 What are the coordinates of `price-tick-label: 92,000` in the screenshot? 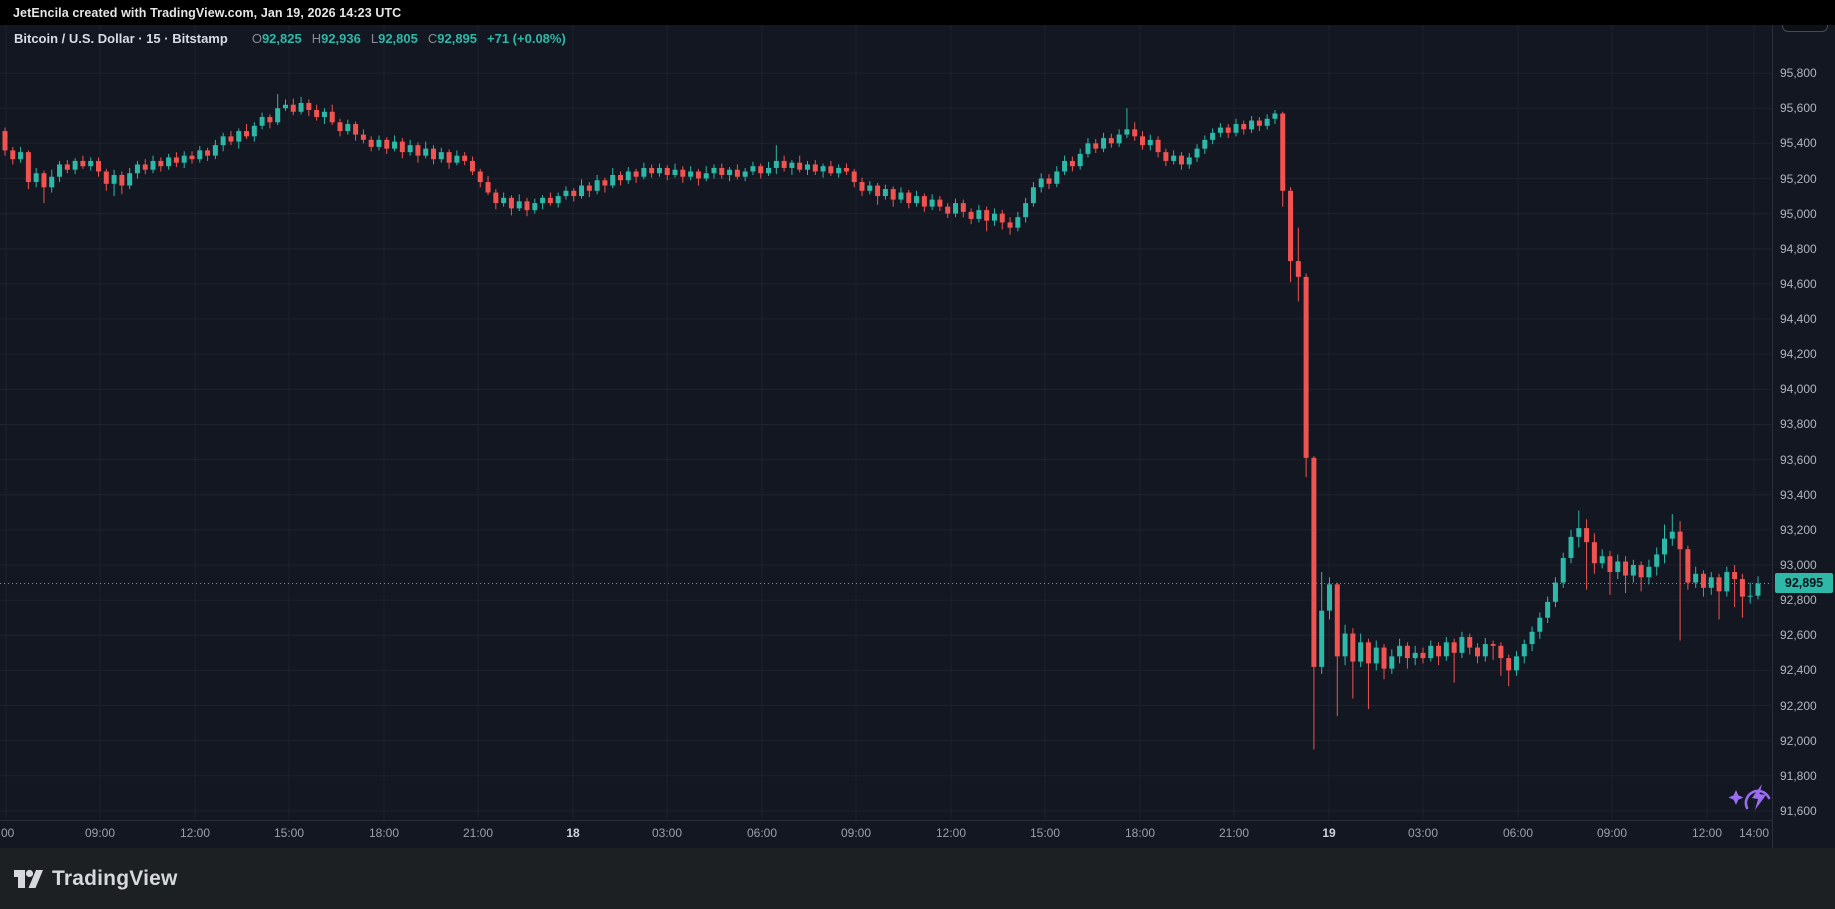 It's located at (1798, 740).